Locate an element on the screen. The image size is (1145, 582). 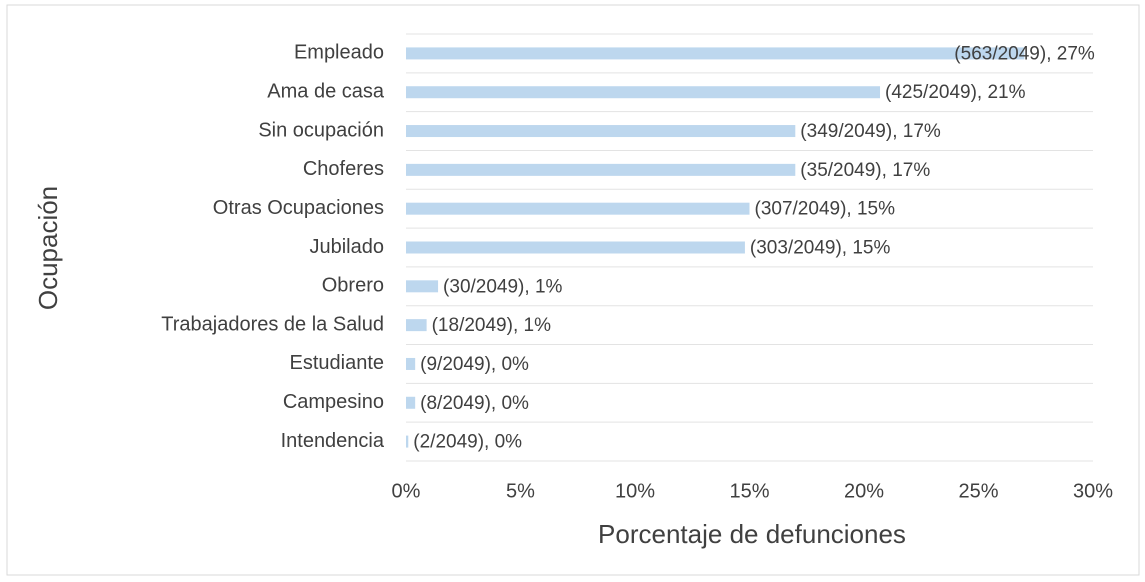
x-tick-label: 10% is located at coordinates (635, 491).